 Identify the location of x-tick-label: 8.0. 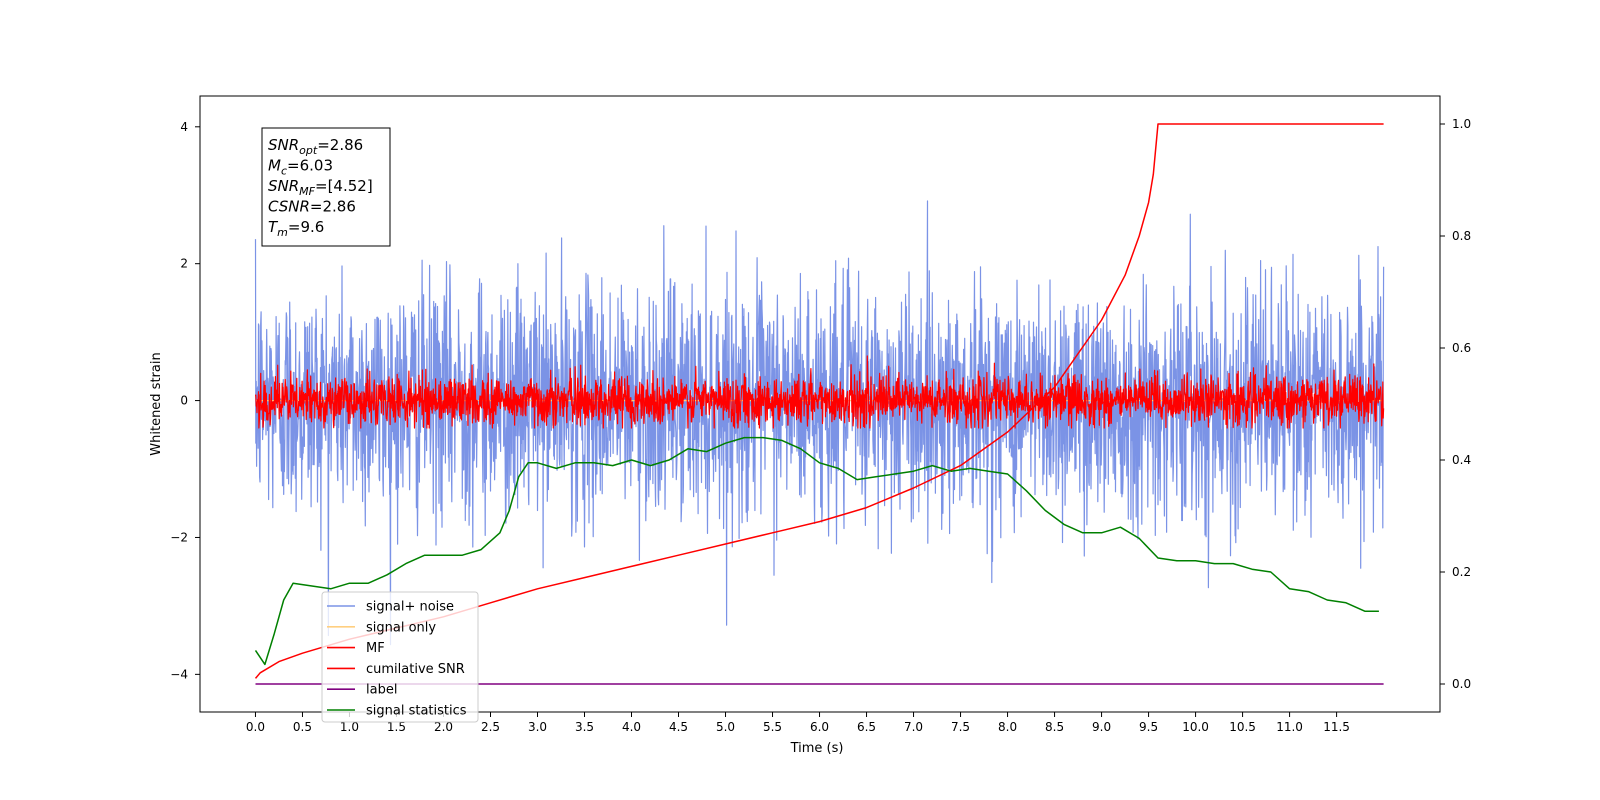
(1007, 727).